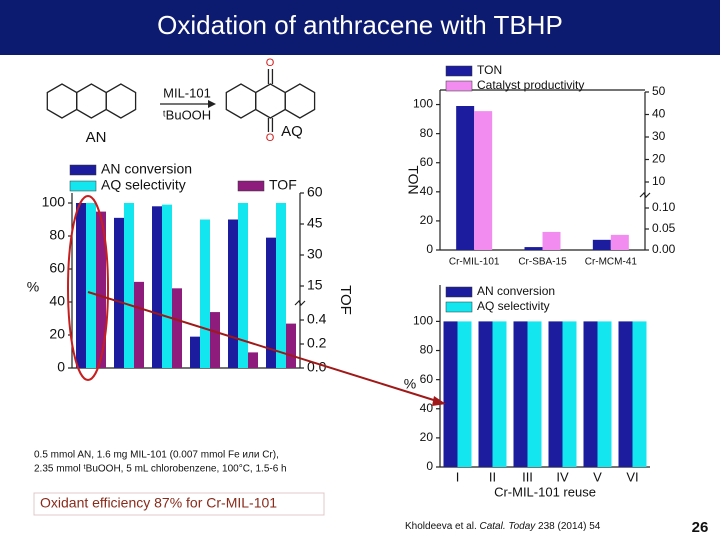 This screenshot has width=720, height=540. What do you see at coordinates (181, 101) in the screenshot?
I see `reaction-scheme: MIL-101 ᵗBuOOH AN AQ O O` at bounding box center [181, 101].